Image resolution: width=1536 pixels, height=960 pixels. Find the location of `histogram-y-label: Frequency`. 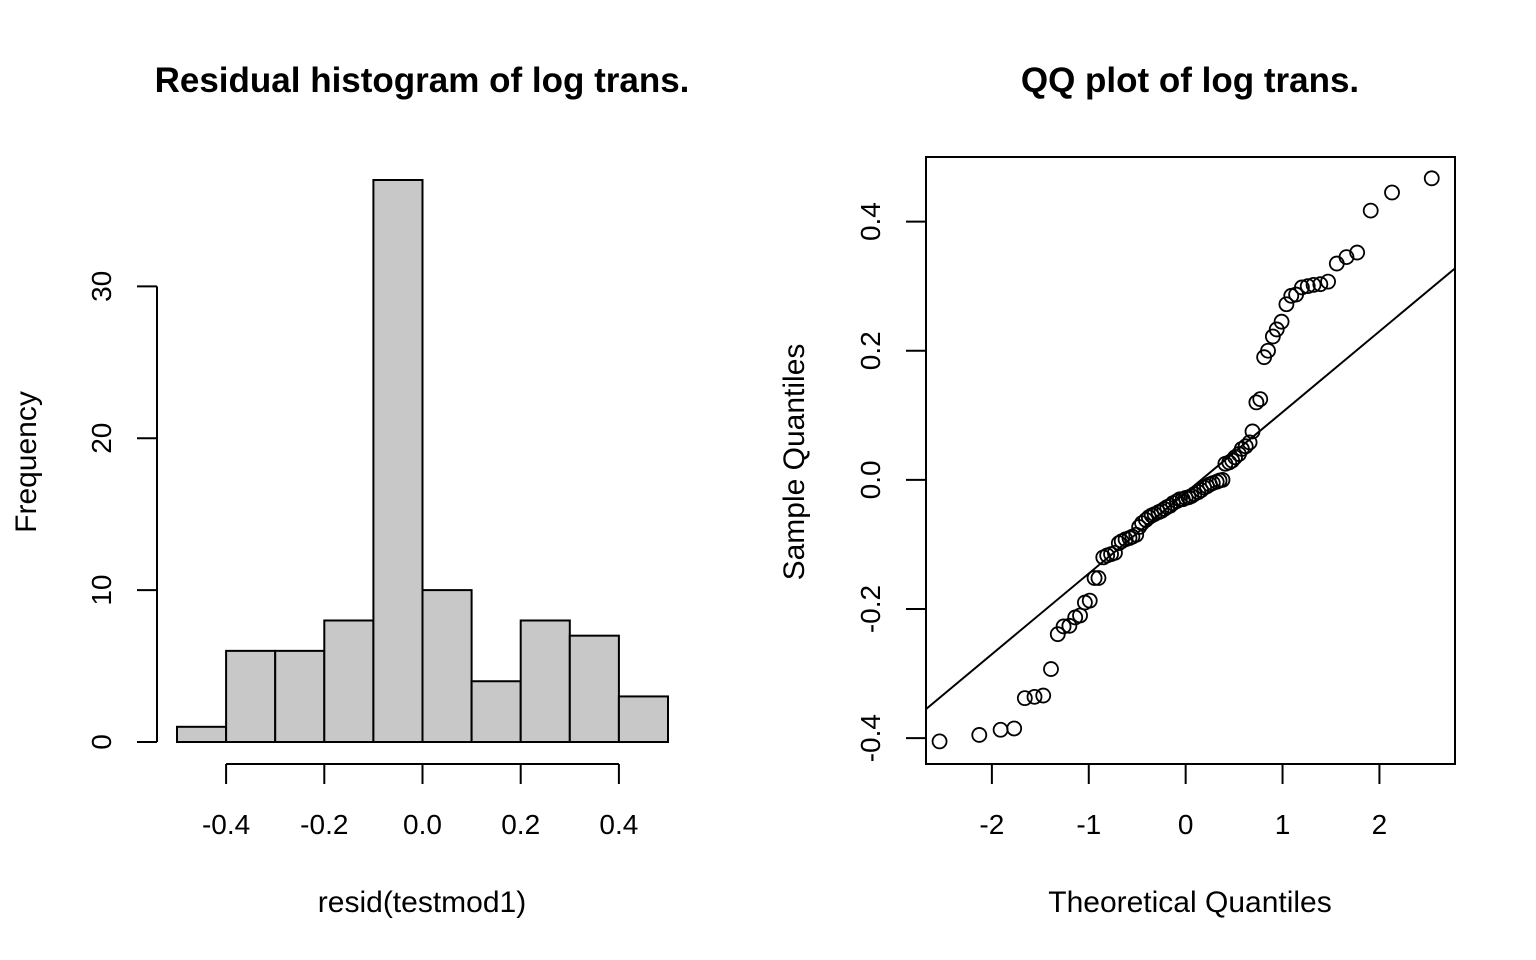

histogram-y-label: Frequency is located at coordinates (26, 462).